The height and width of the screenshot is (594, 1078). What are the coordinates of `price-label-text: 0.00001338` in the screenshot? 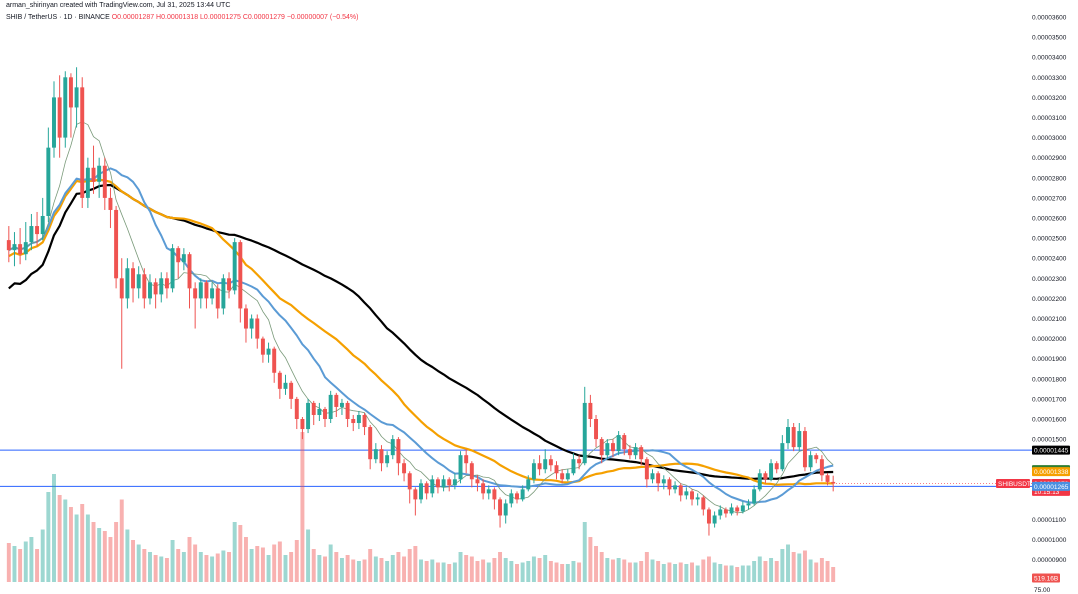 It's located at (1051, 472).